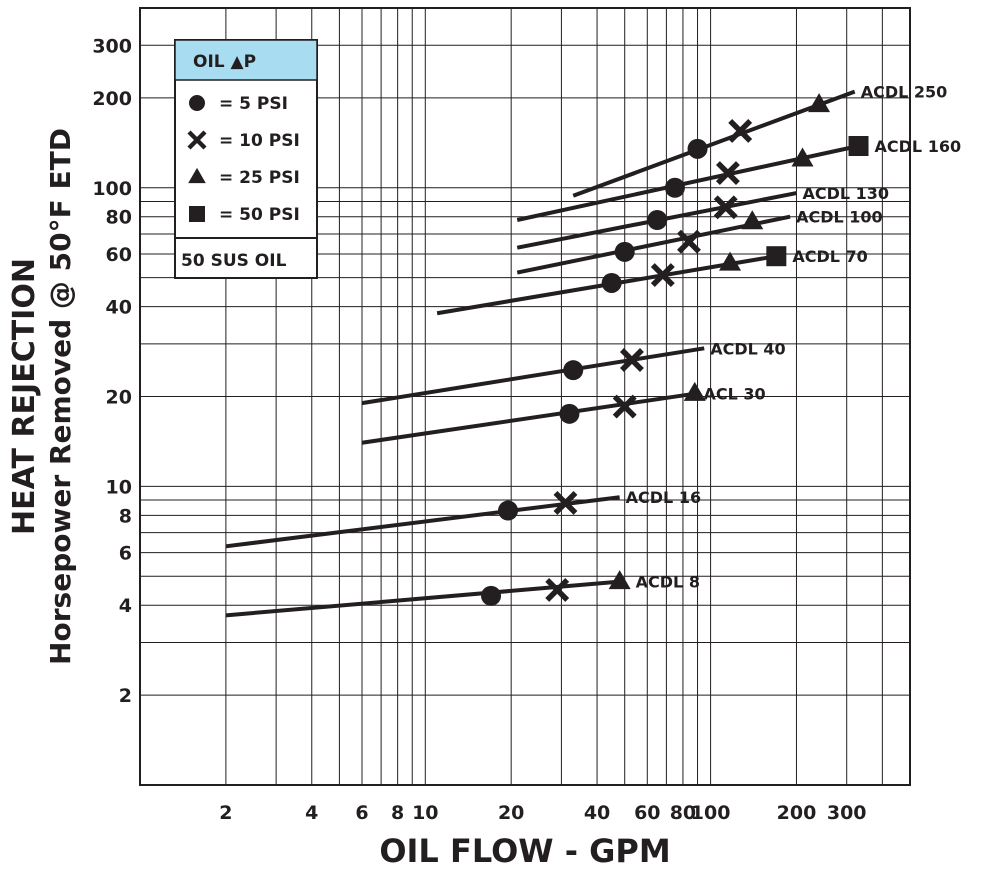 This screenshot has width=993, height=870. I want to click on legend-header: OIL ▲P, so click(224, 62).